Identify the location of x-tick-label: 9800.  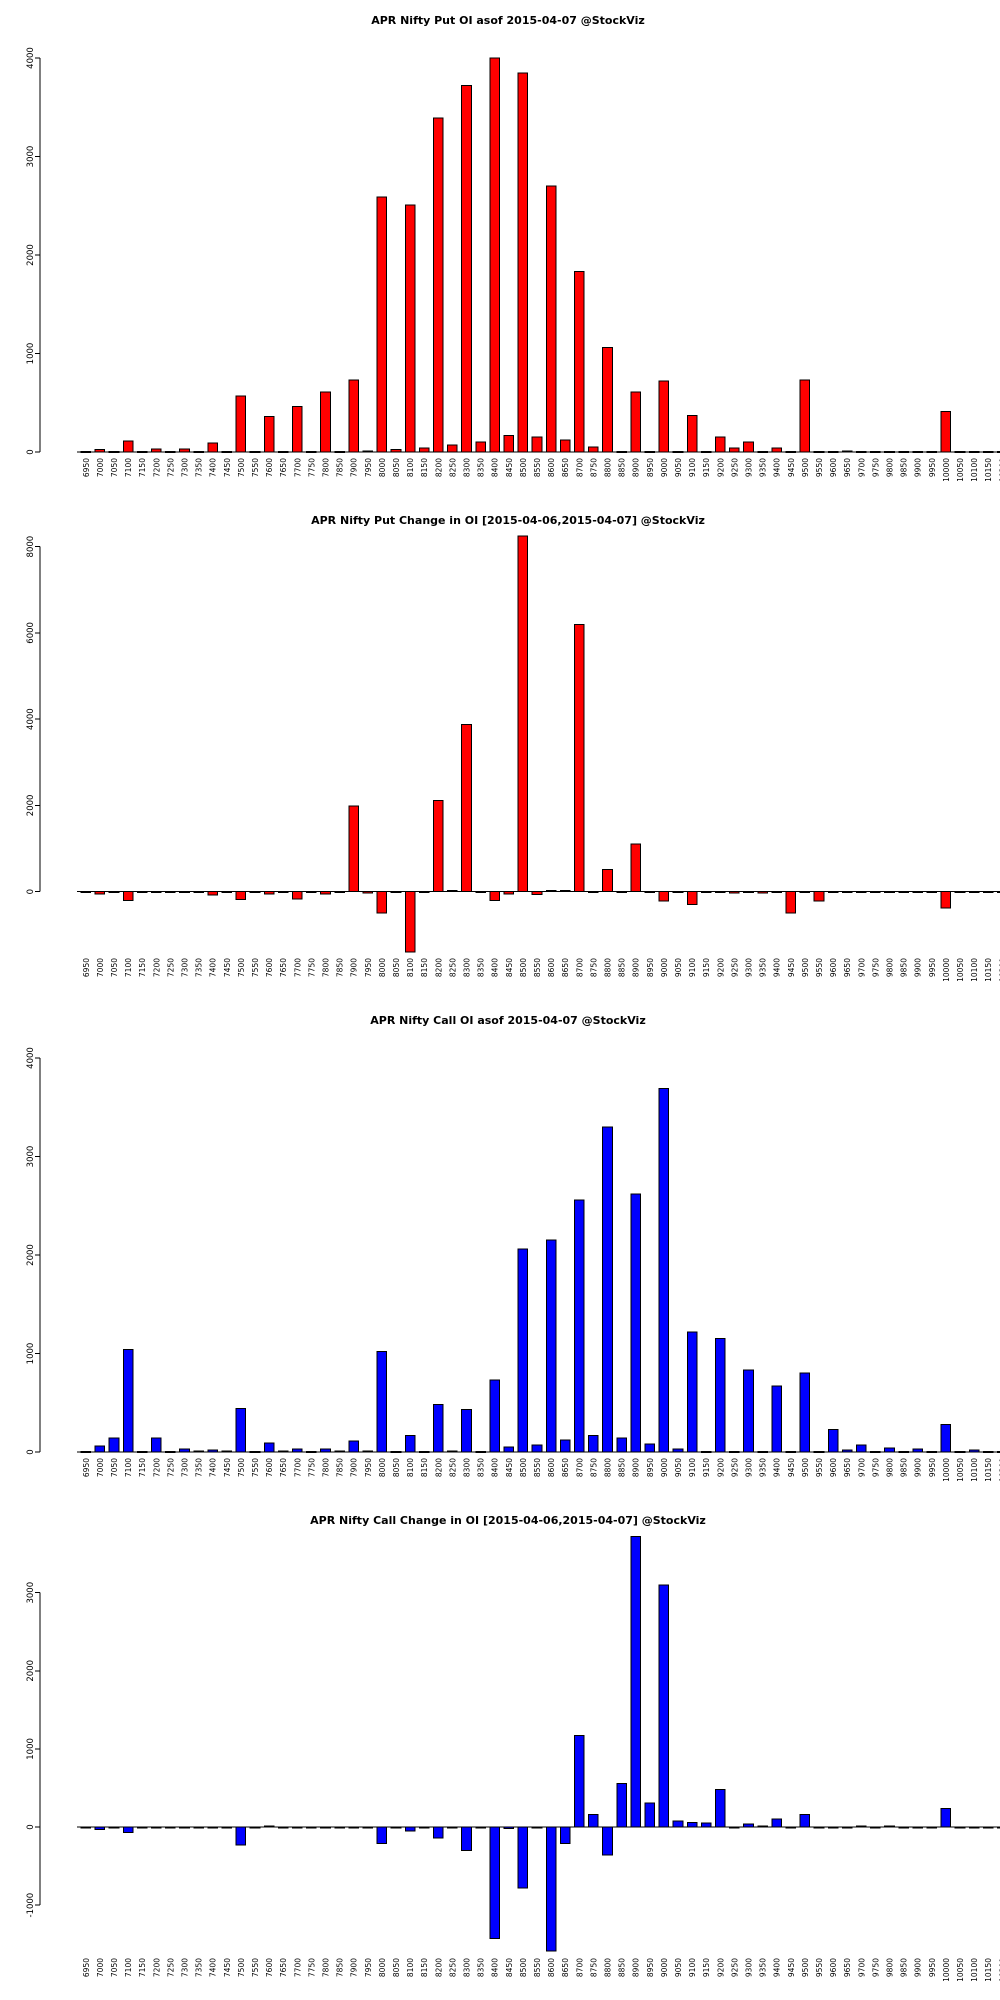
(890, 1467).